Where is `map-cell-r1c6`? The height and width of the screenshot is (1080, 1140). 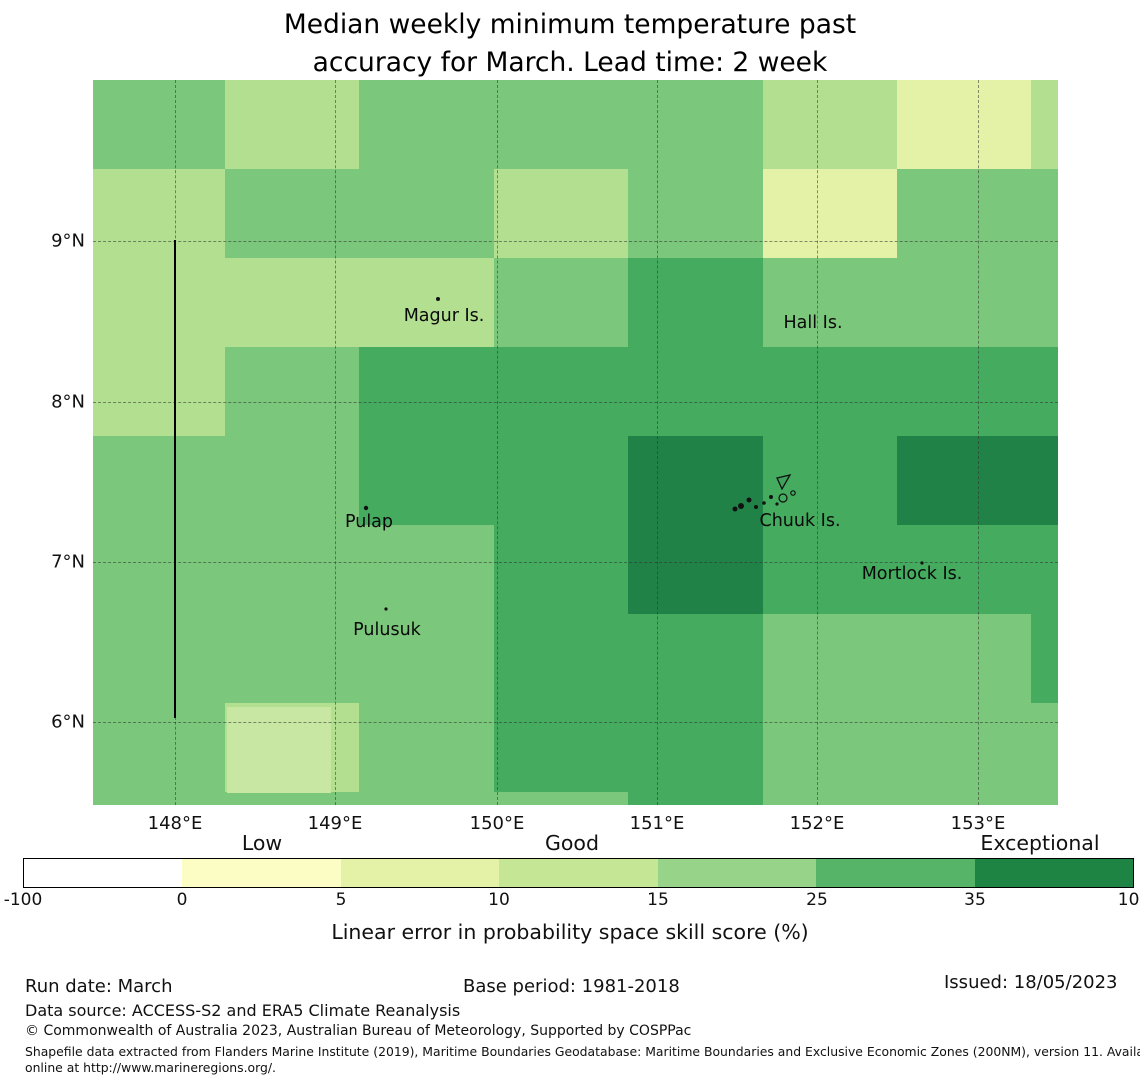
map-cell-r1c6 is located at coordinates (964, 213).